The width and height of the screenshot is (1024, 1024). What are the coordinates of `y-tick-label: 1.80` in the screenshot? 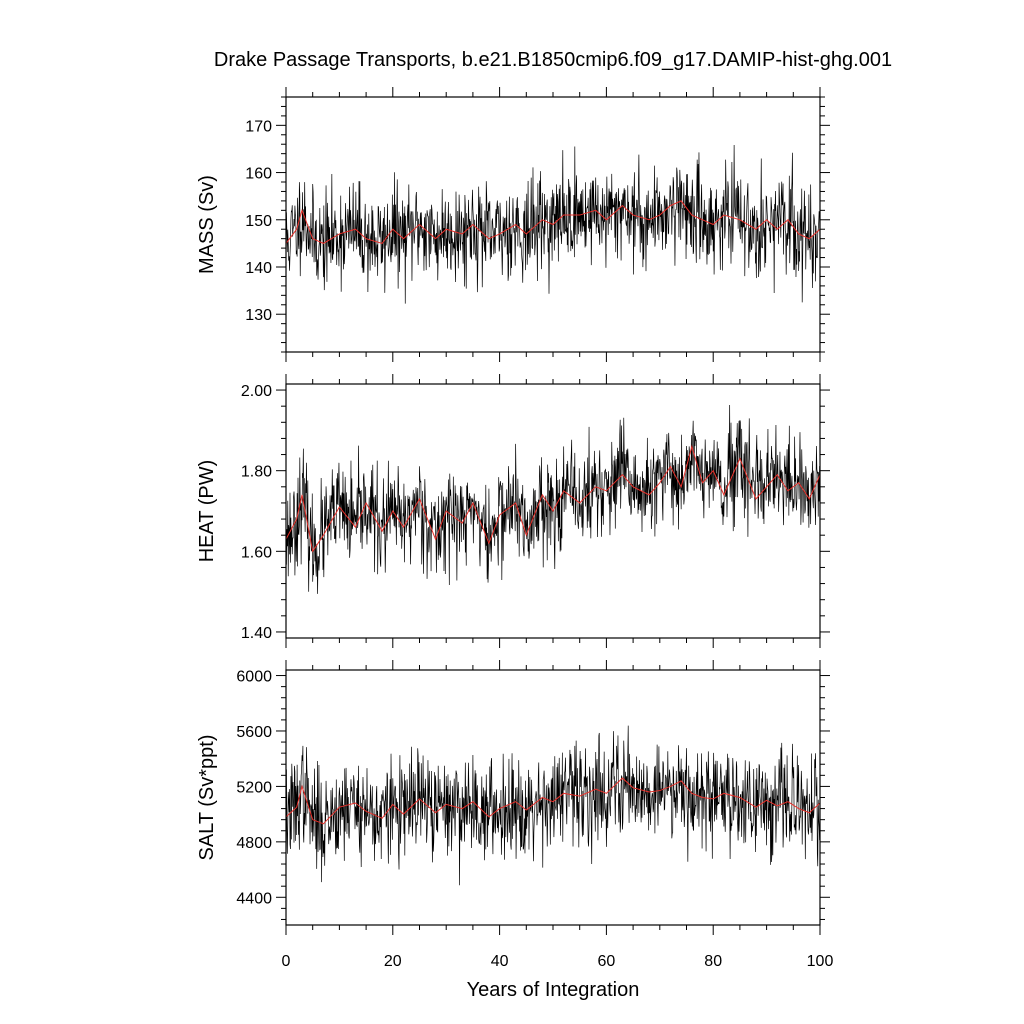 It's located at (256, 472).